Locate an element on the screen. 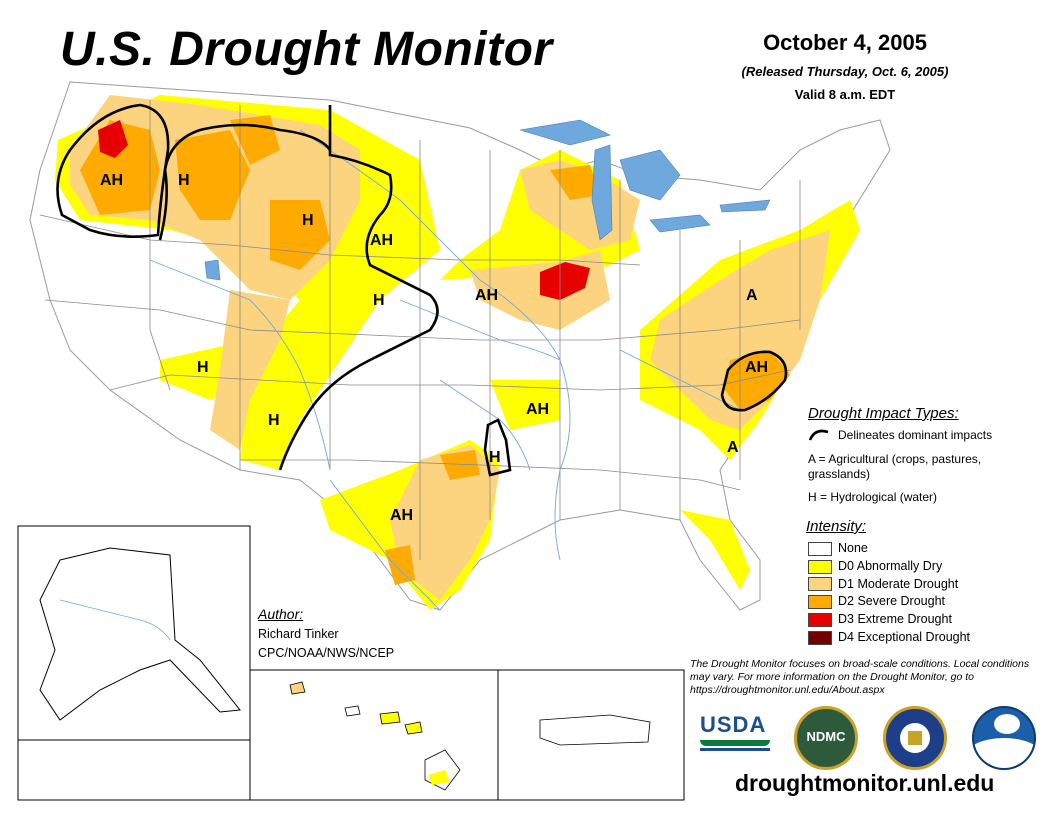 The width and height of the screenshot is (1056, 816). intensity-legend-item: D0 Abnormally Dry is located at coordinates (875, 566).